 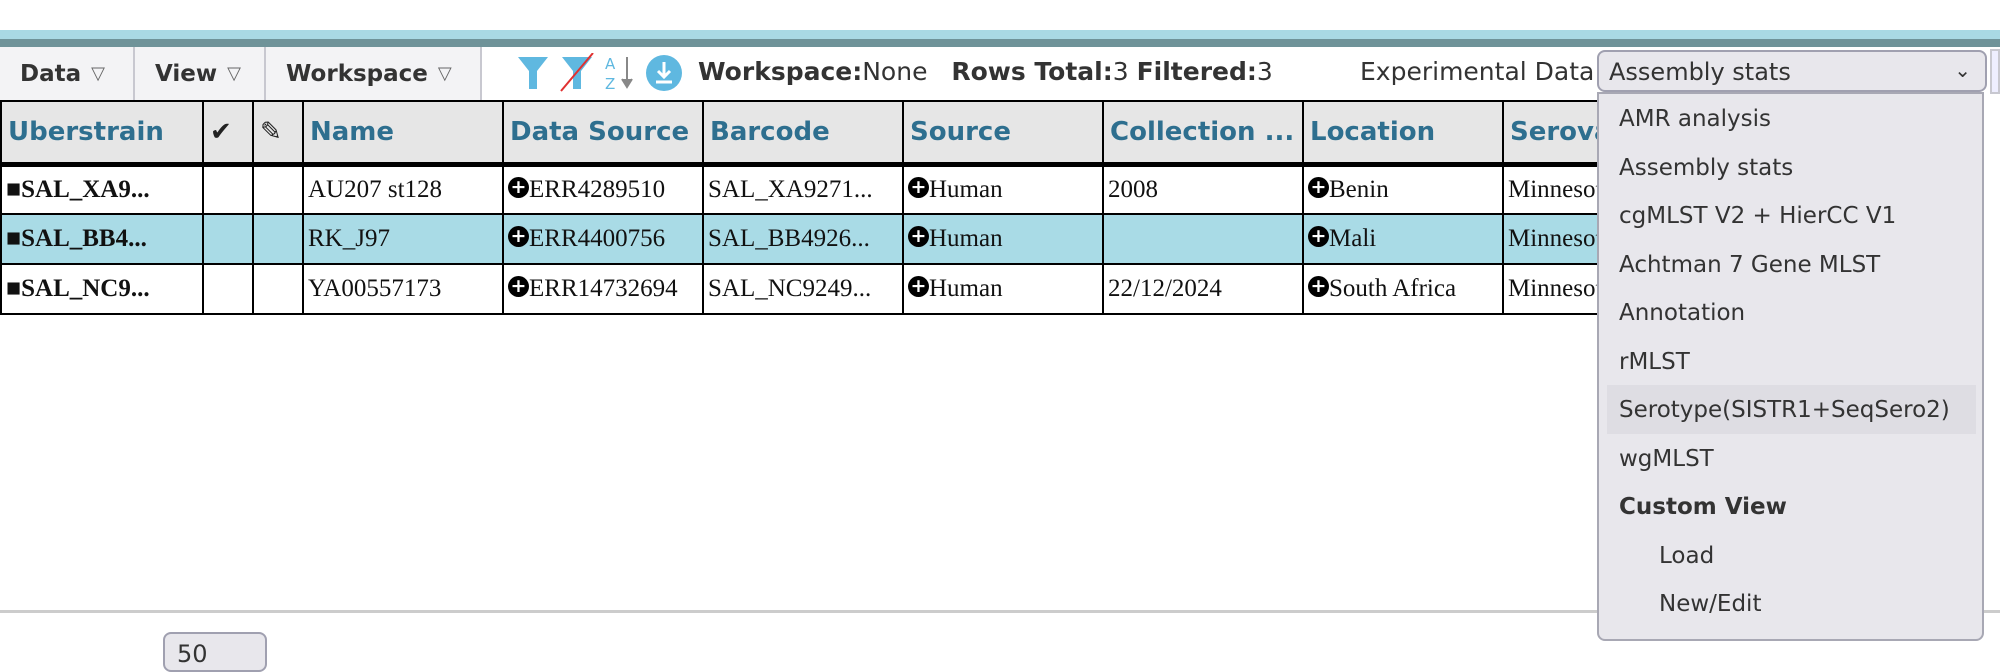 What do you see at coordinates (1703, 507) in the screenshot?
I see `menu-group-heading: Custom View` at bounding box center [1703, 507].